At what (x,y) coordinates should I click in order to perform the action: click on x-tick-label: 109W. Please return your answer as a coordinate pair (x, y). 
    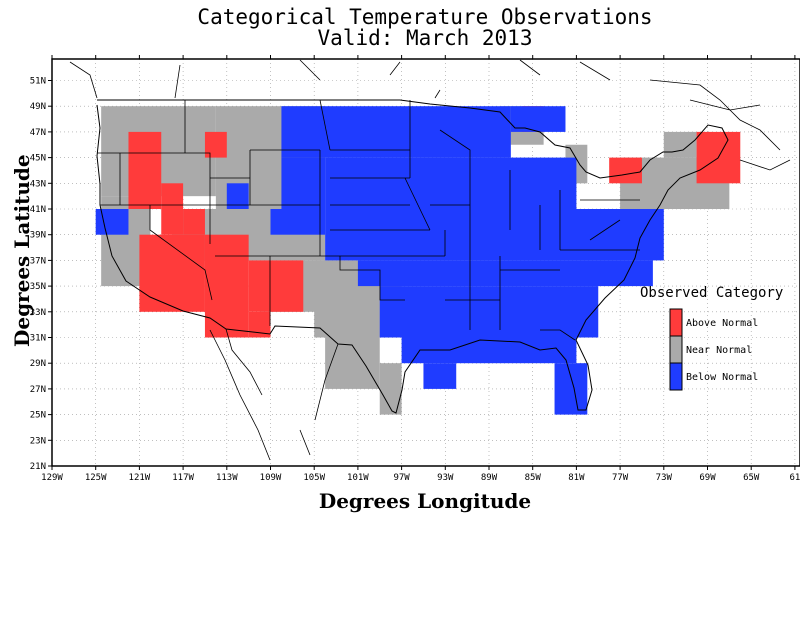
    Looking at the image, I should click on (271, 478).